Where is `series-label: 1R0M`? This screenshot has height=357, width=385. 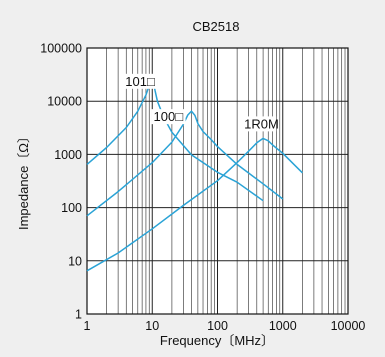
series-label: 1R0M is located at coordinates (261, 123).